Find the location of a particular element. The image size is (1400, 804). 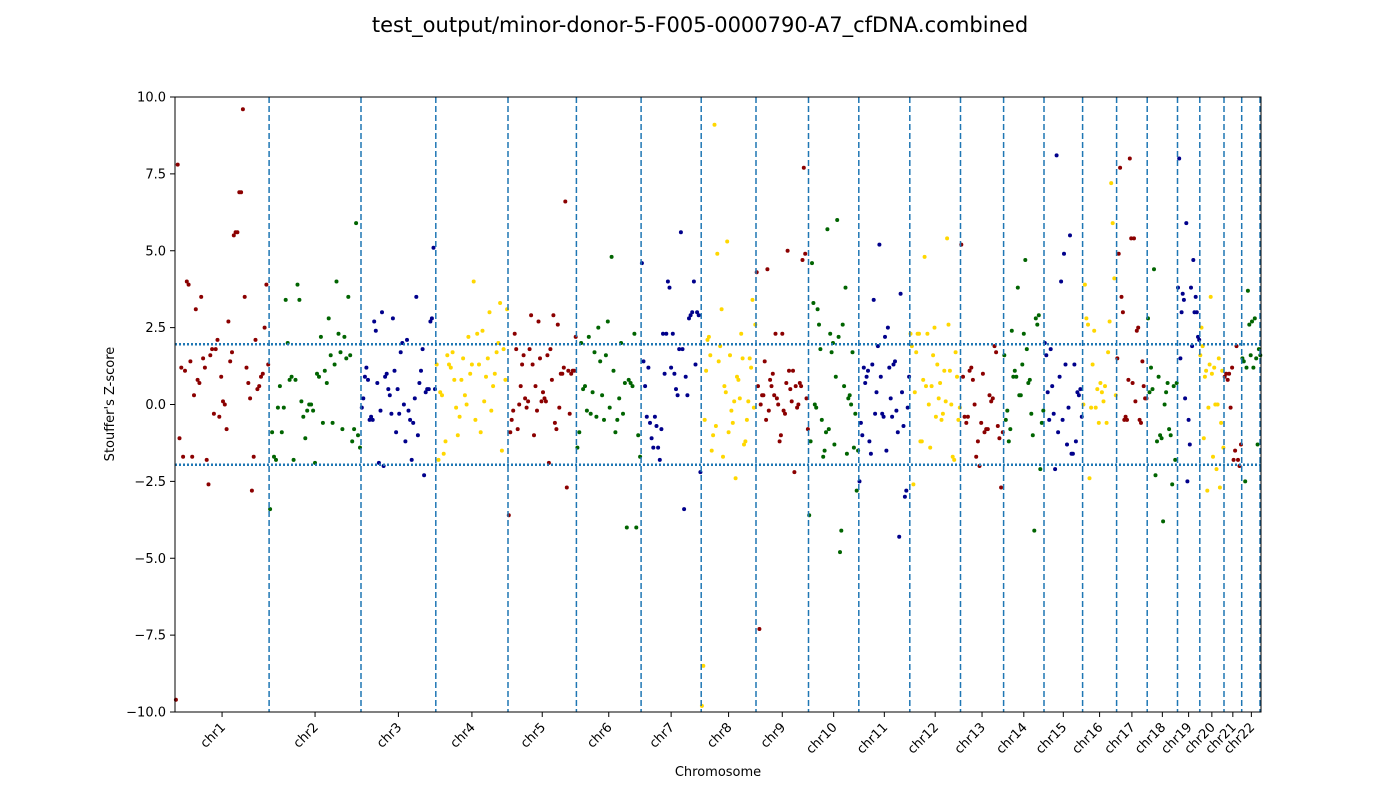

y-tick-label: −5.0 is located at coordinates (150, 559).